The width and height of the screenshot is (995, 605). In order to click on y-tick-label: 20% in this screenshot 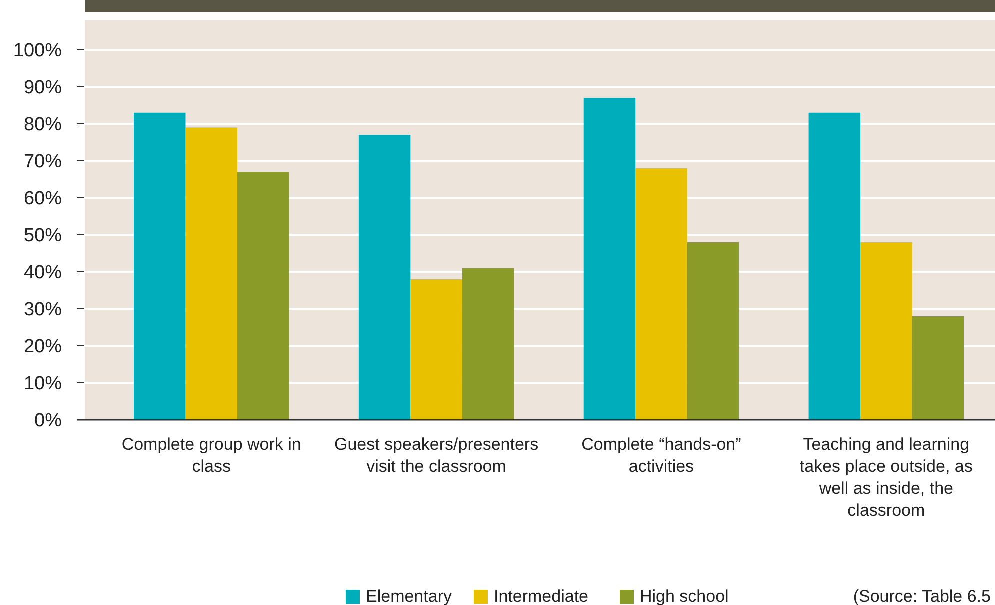, I will do `click(43, 347)`.